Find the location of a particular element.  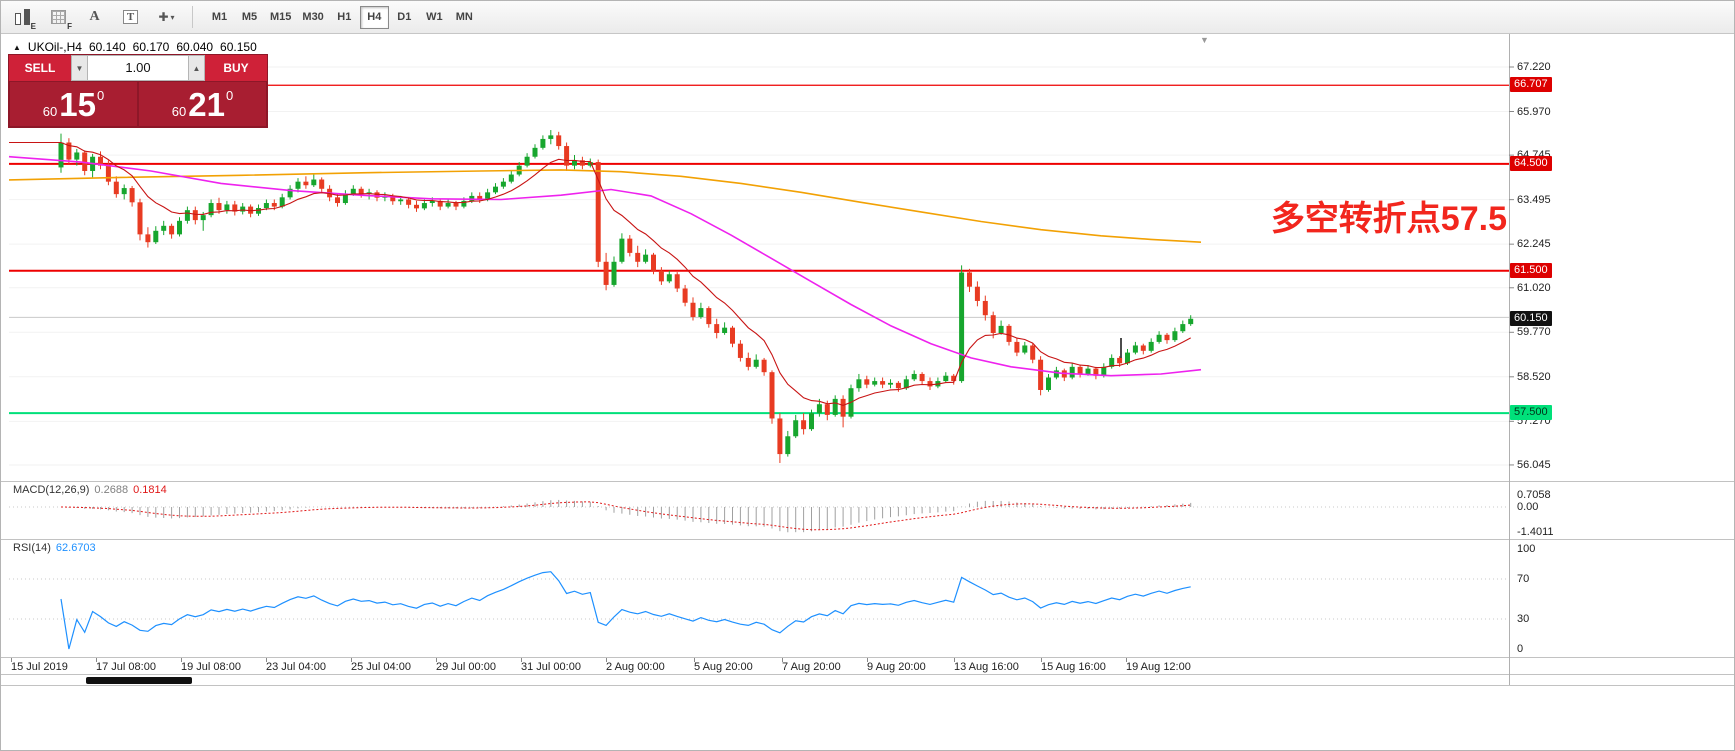

letter-a-glyph: A is located at coordinates (94, 16).